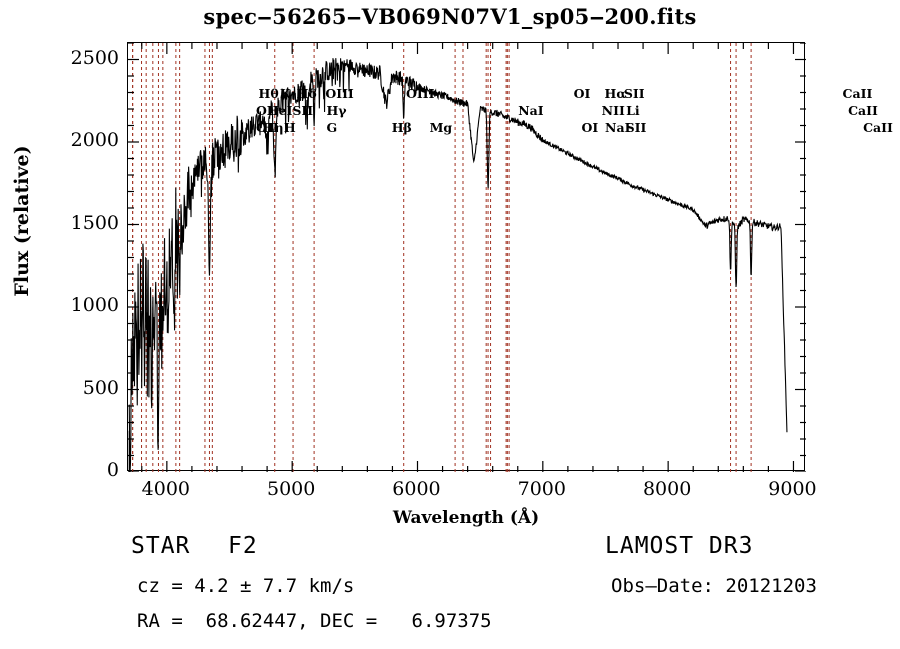  What do you see at coordinates (416, 489) in the screenshot?
I see `x-tick-label: 6000` at bounding box center [416, 489].